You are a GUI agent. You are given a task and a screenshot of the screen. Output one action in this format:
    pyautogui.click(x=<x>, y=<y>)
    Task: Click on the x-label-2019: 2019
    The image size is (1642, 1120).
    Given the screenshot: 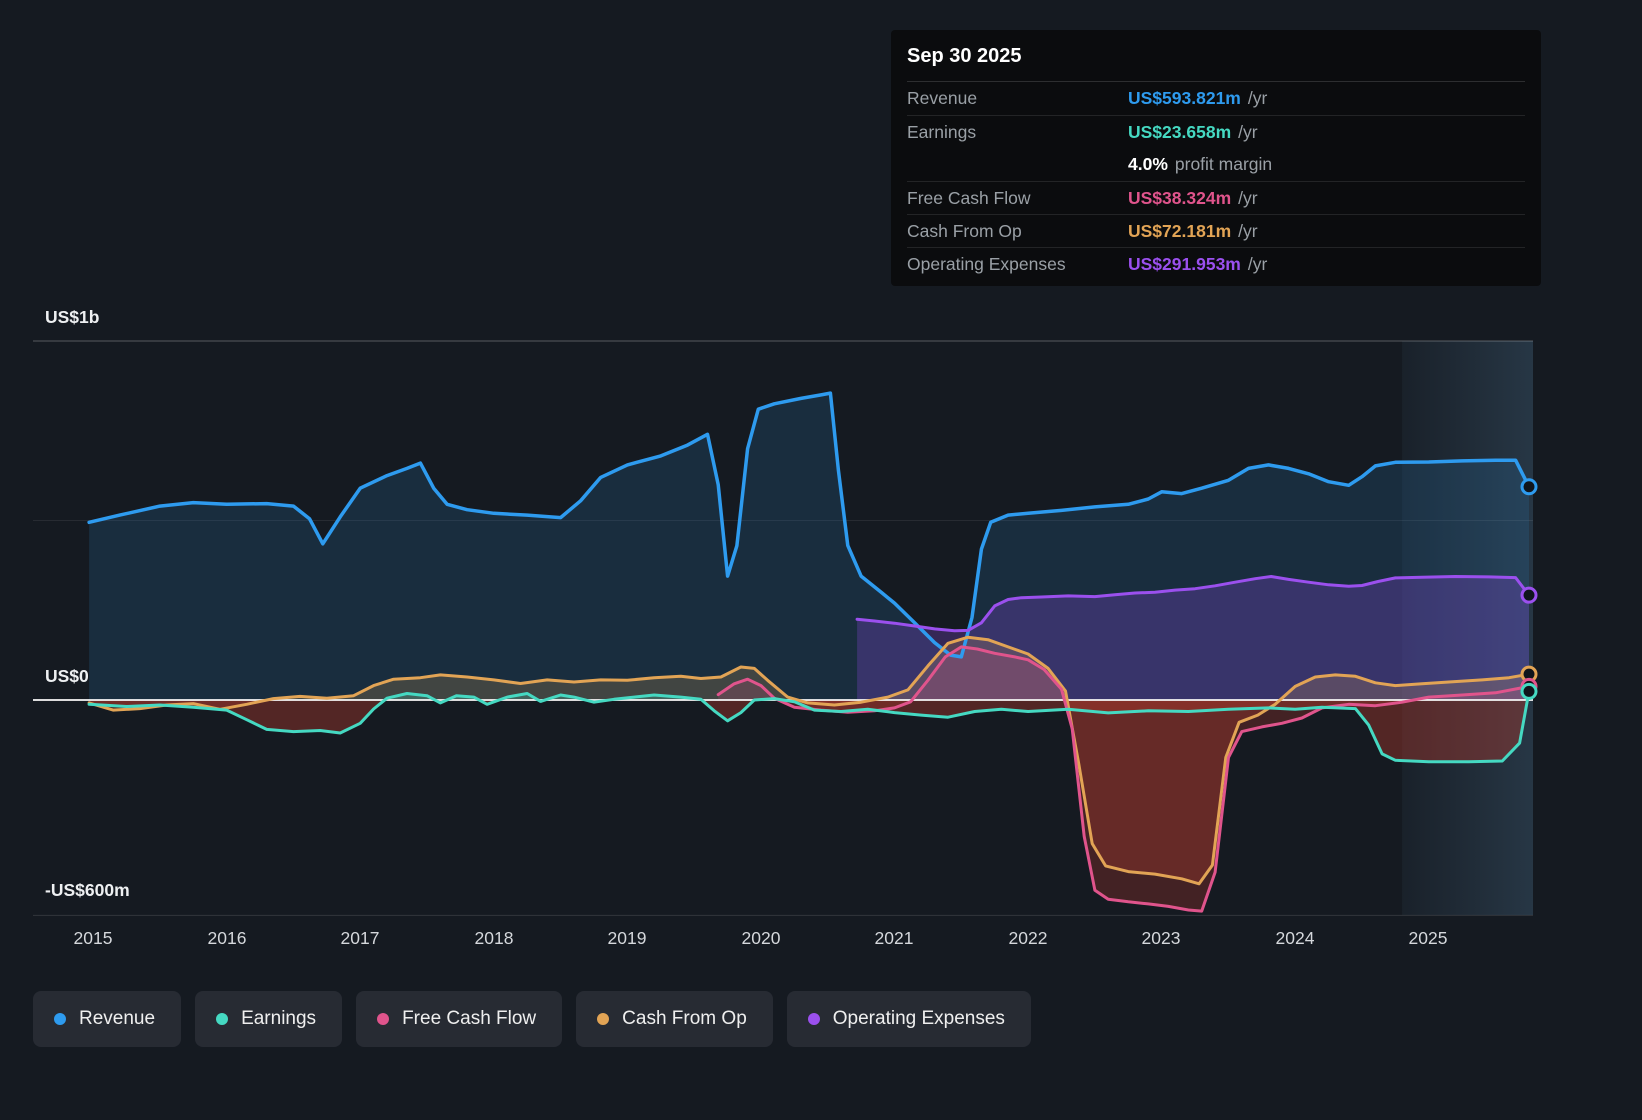 What is the action you would take?
    pyautogui.click(x=627, y=938)
    